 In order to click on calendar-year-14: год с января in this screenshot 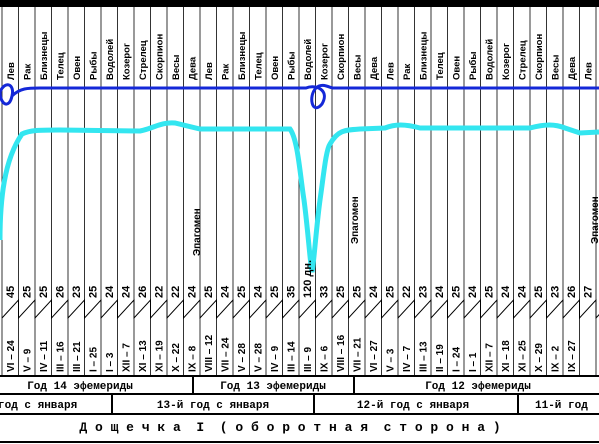, I will do `click(38, 406)`.